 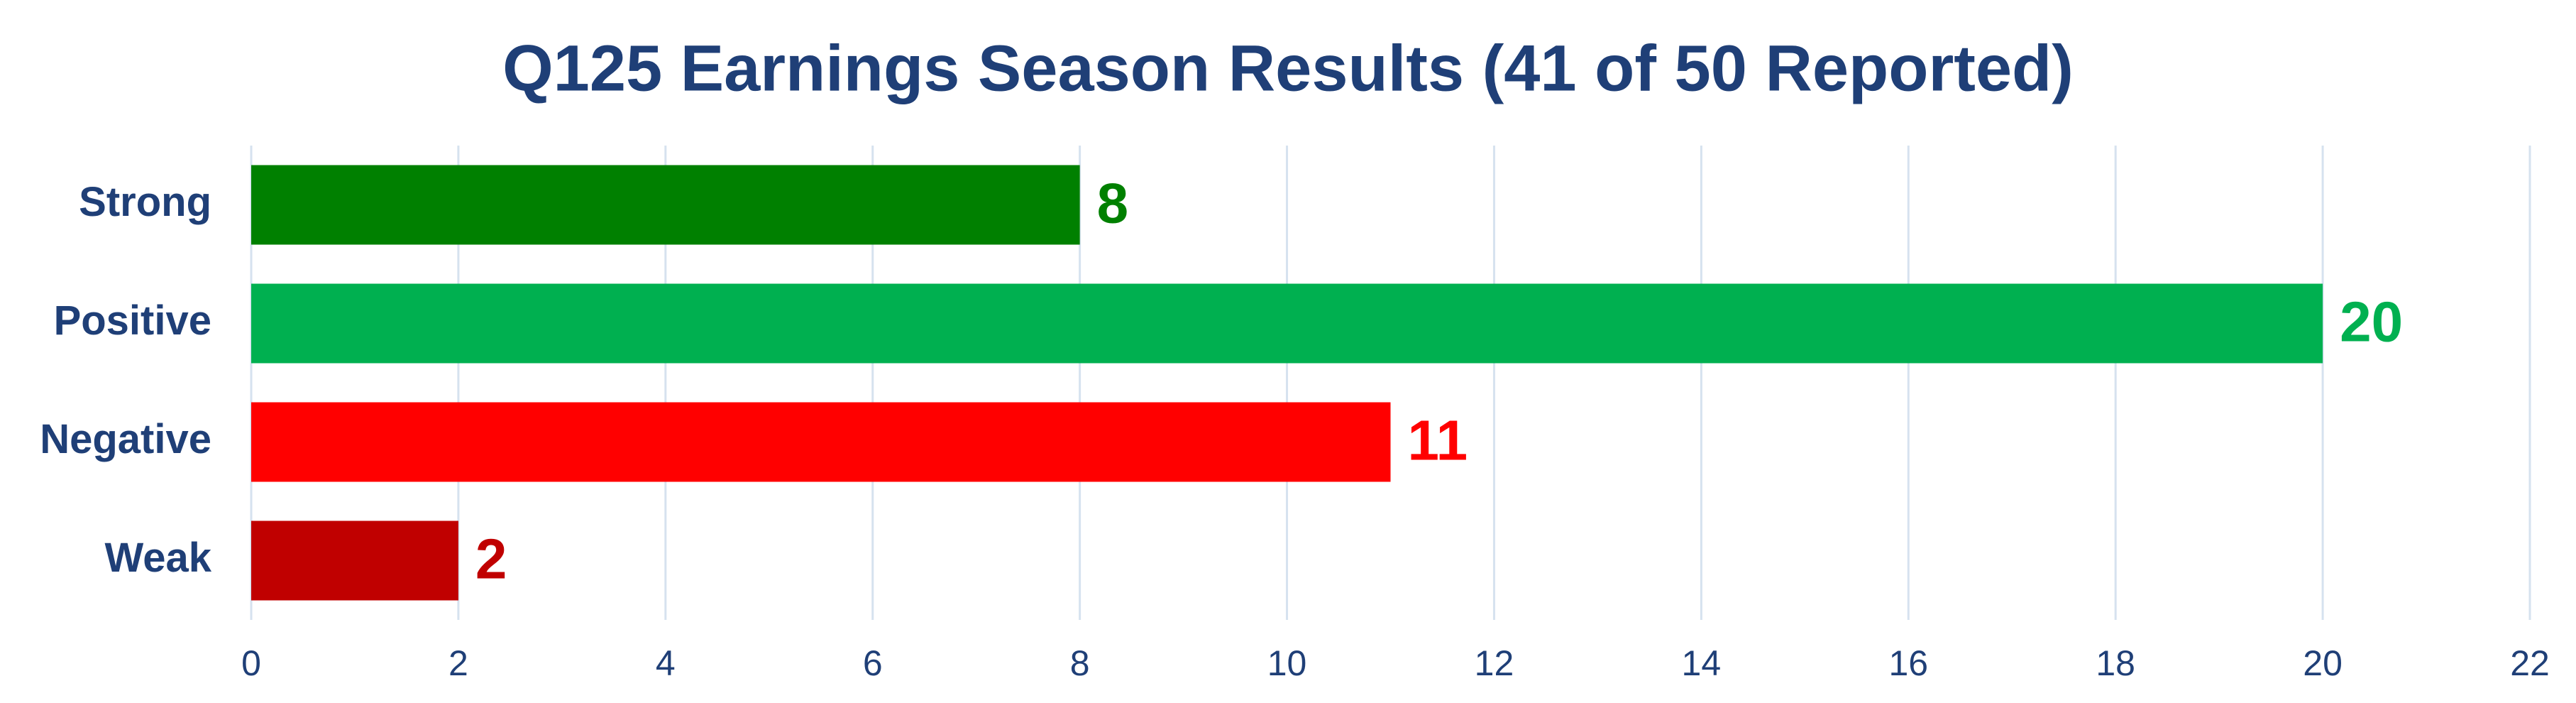 I want to click on value-label: 11, so click(x=1438, y=441).